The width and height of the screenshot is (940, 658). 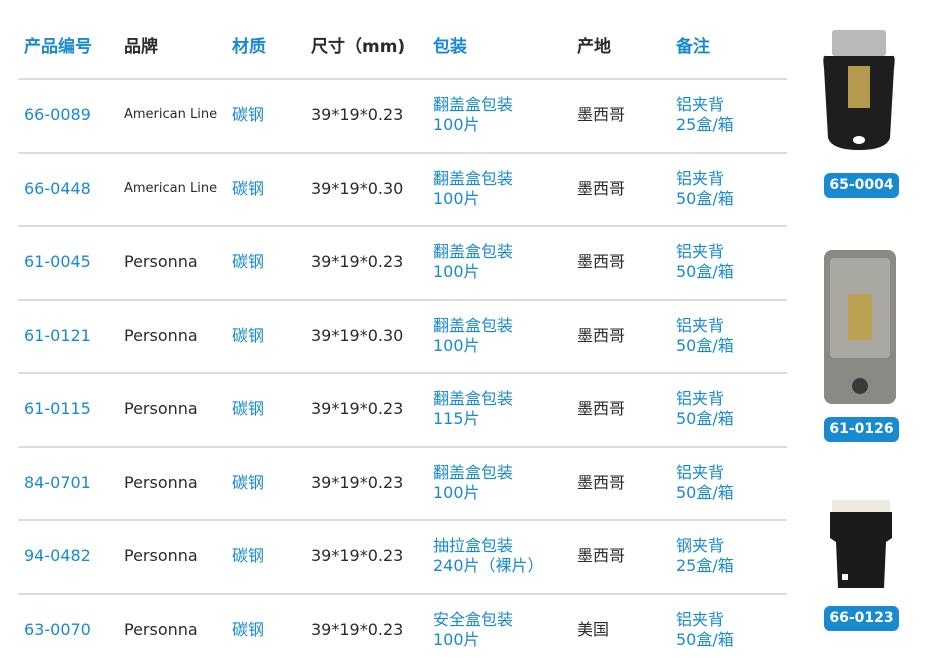 What do you see at coordinates (693, 47) in the screenshot?
I see `header-notes: 备注` at bounding box center [693, 47].